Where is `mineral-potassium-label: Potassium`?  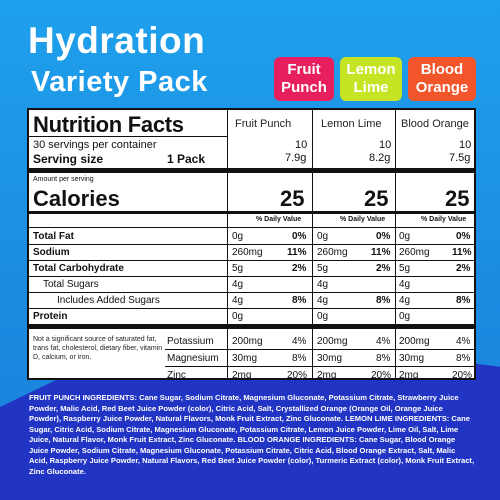 mineral-potassium-label: Potassium is located at coordinates (190, 341).